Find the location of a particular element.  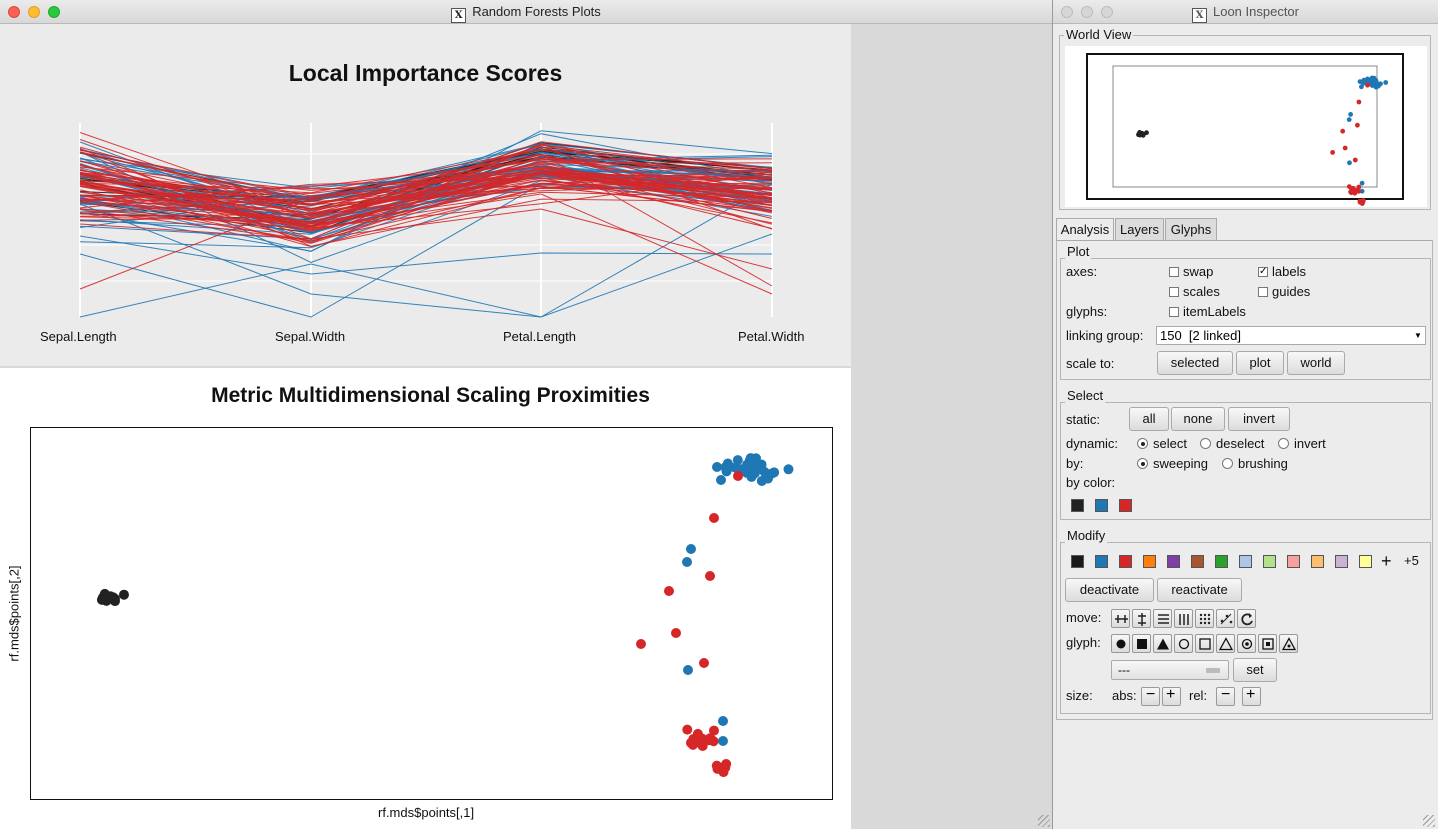

select-group is located at coordinates (1245, 461).